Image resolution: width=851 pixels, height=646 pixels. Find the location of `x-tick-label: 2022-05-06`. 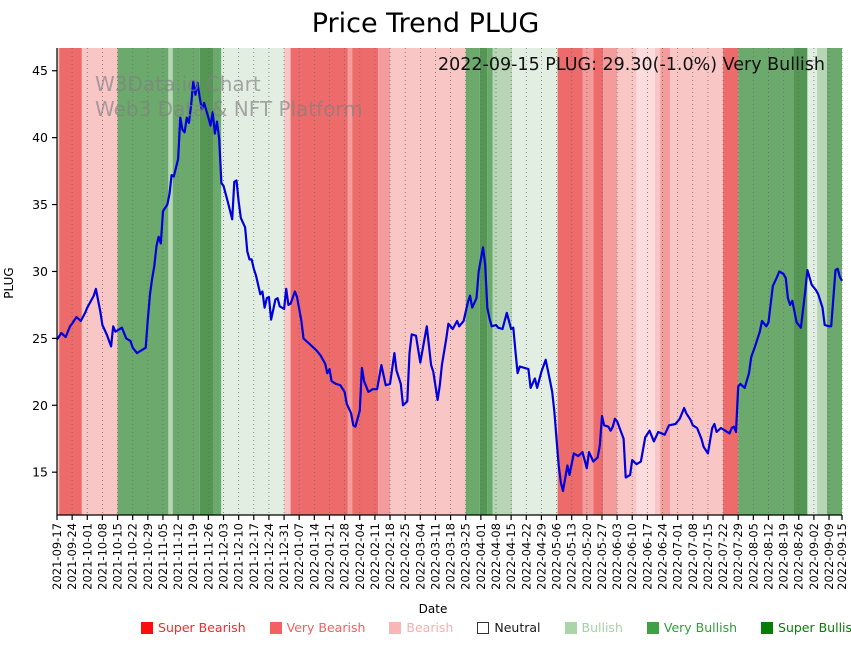

x-tick-label: 2022-05-06 is located at coordinates (557, 556).